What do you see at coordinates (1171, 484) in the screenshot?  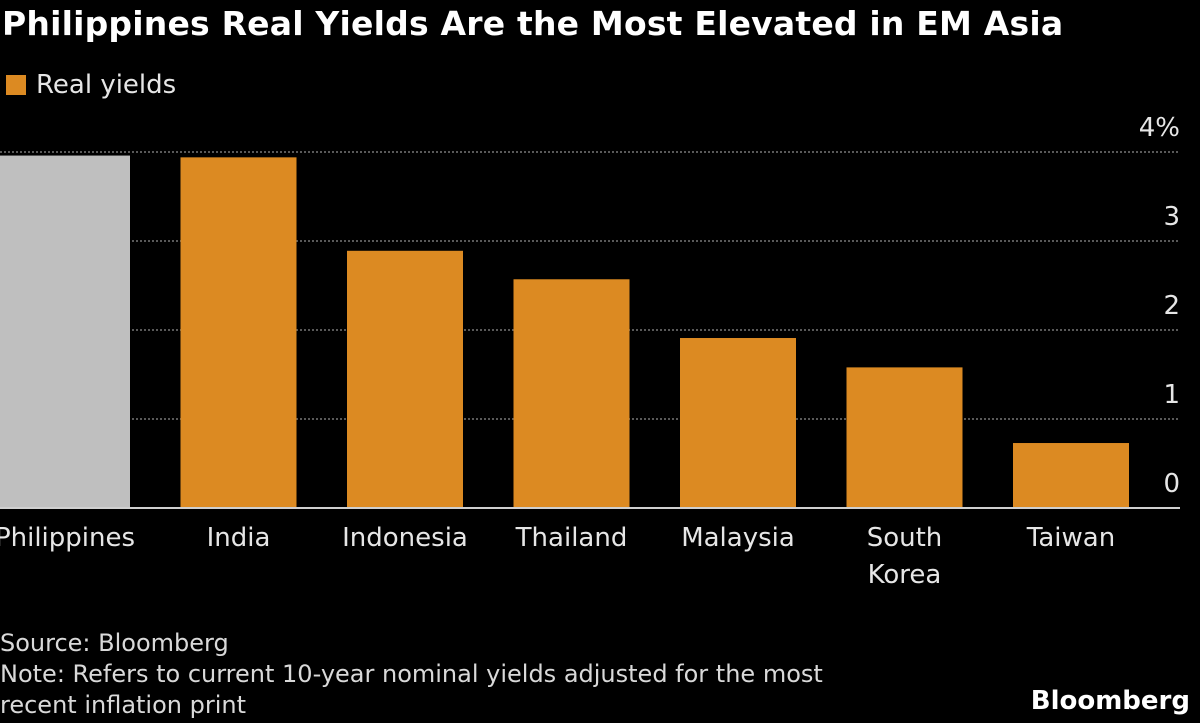 I see `y-tick-label: 0` at bounding box center [1171, 484].